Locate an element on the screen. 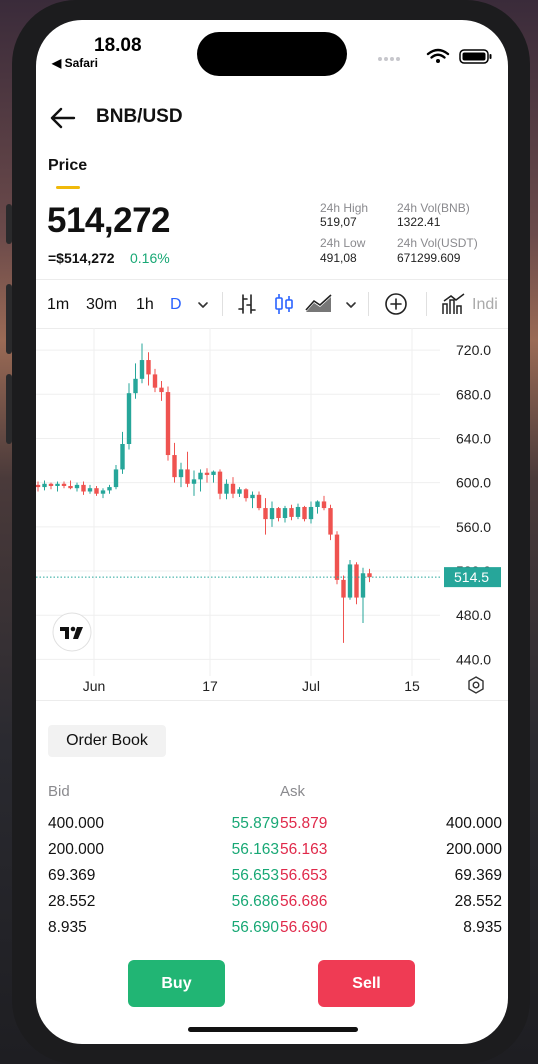  ask-quantity: 69.369 is located at coordinates (478, 875).